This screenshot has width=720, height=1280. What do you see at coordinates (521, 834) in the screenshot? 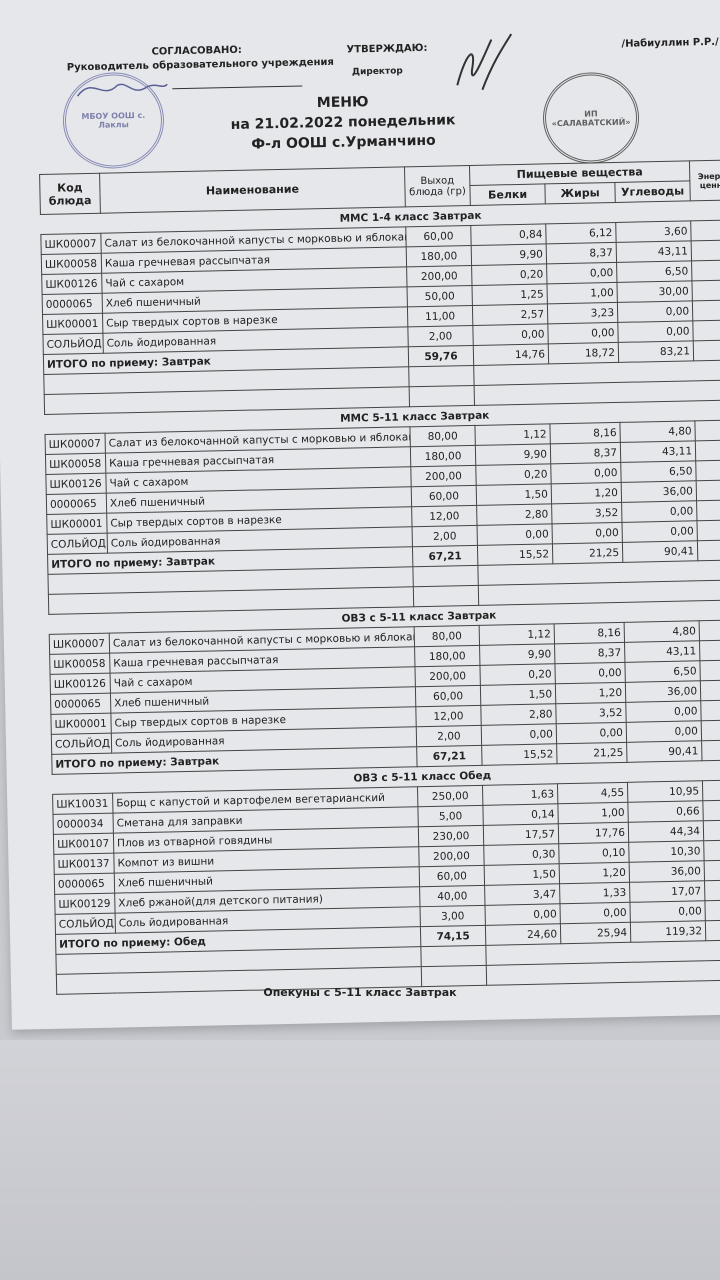
I see `protein: 17,57` at bounding box center [521, 834].